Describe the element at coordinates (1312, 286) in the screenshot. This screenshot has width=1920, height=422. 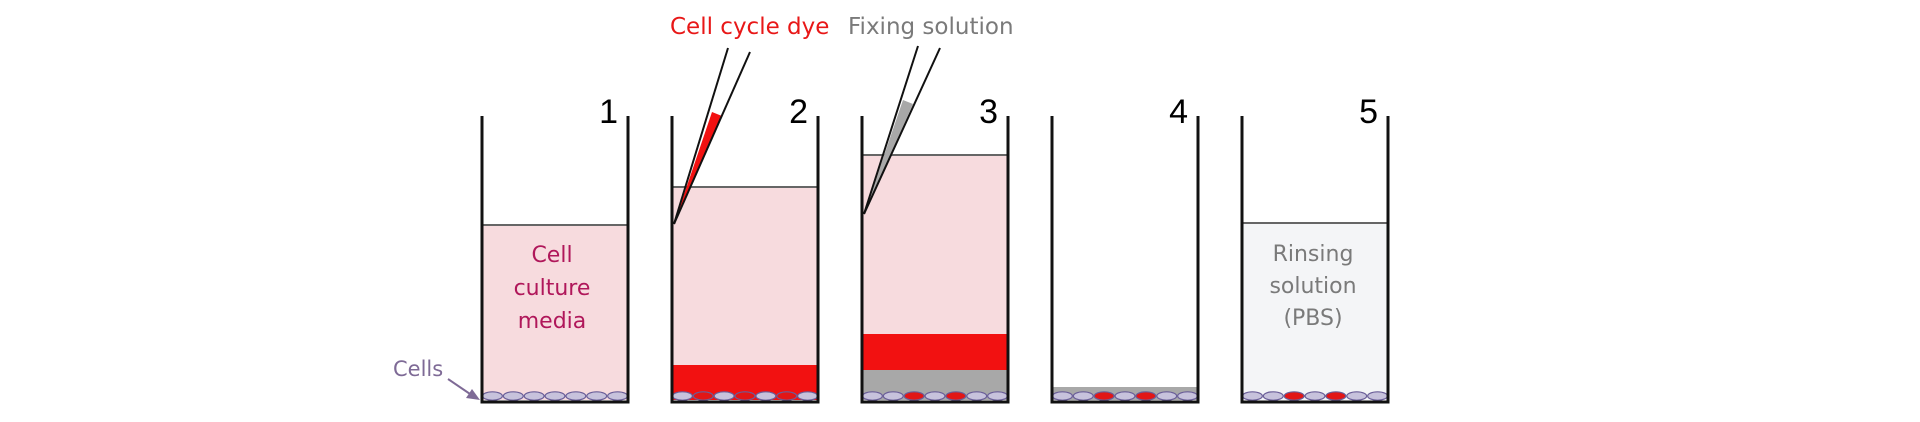
I see `rinse-label-line-2: solution` at that location.